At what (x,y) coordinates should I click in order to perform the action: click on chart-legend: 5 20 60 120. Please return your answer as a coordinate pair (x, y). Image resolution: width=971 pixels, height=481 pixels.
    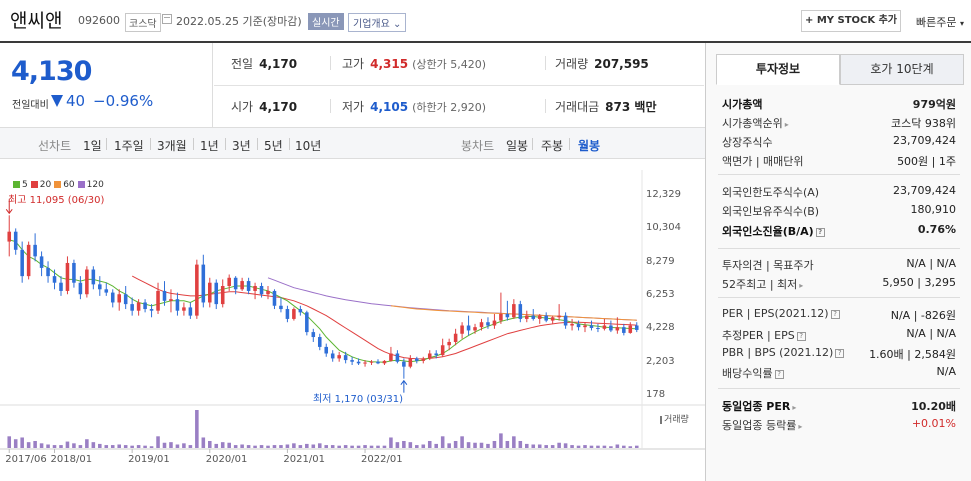
    Looking at the image, I should click on (57, 185).